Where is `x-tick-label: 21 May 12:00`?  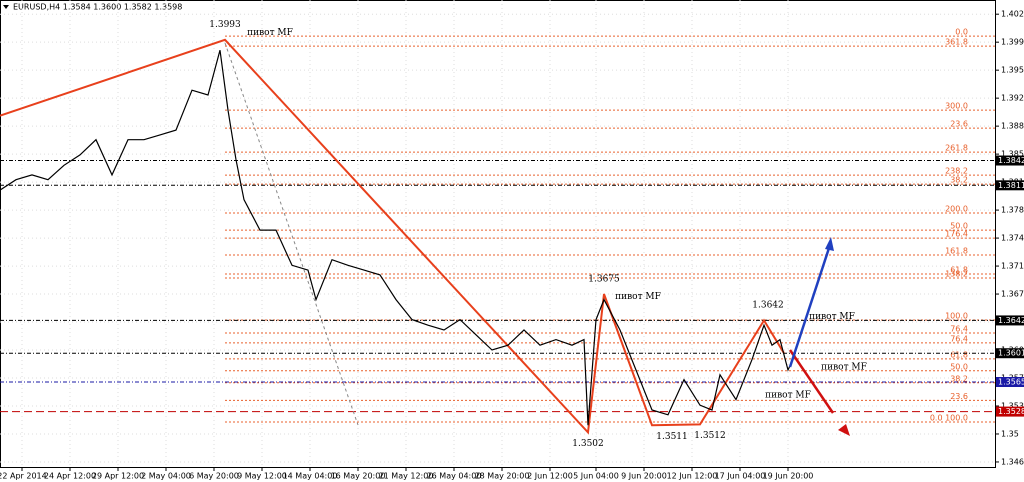 x-tick-label: 21 May 12:00 is located at coordinates (406, 476).